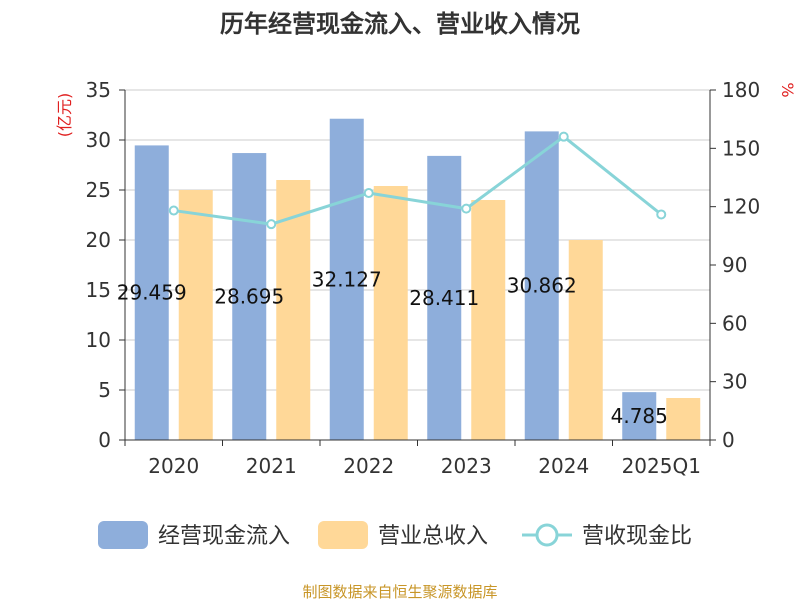 The image size is (800, 600). Describe the element at coordinates (741, 90) in the screenshot. I see `y-right-tick-label: 180` at that location.